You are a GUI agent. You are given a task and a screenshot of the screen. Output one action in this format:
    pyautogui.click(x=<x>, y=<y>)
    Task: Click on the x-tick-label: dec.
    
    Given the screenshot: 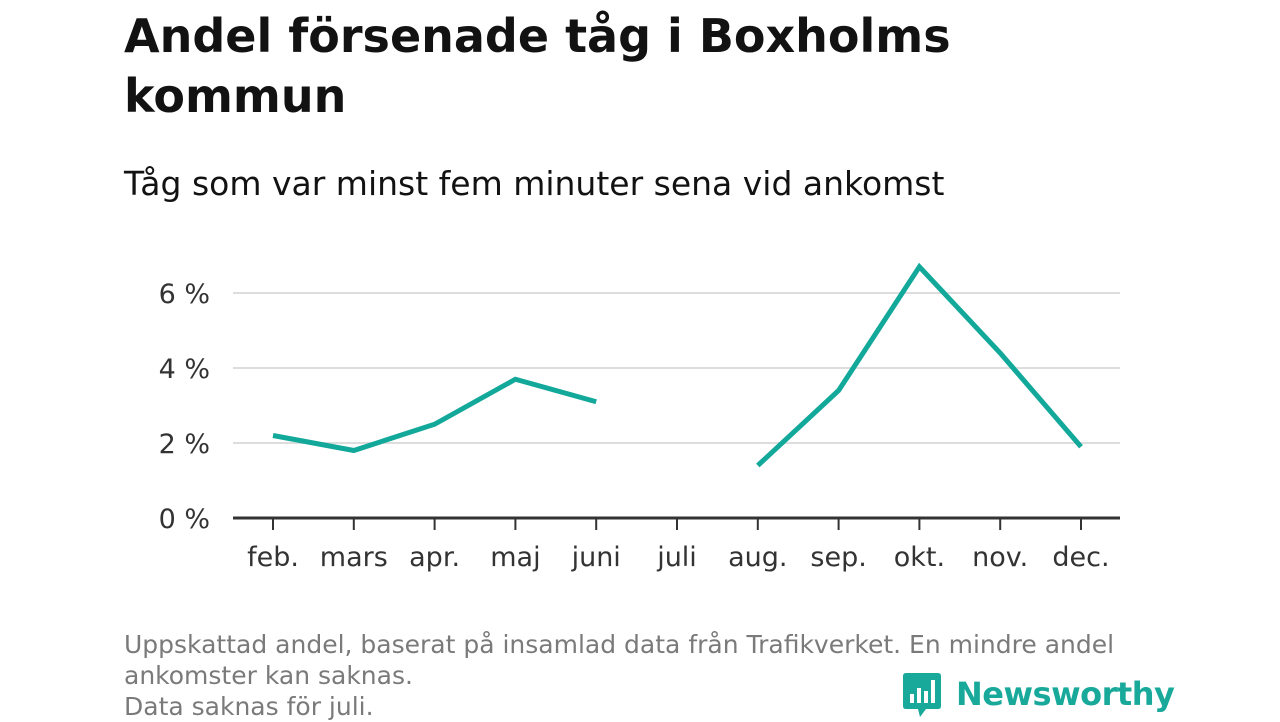 What is the action you would take?
    pyautogui.click(x=1080, y=557)
    